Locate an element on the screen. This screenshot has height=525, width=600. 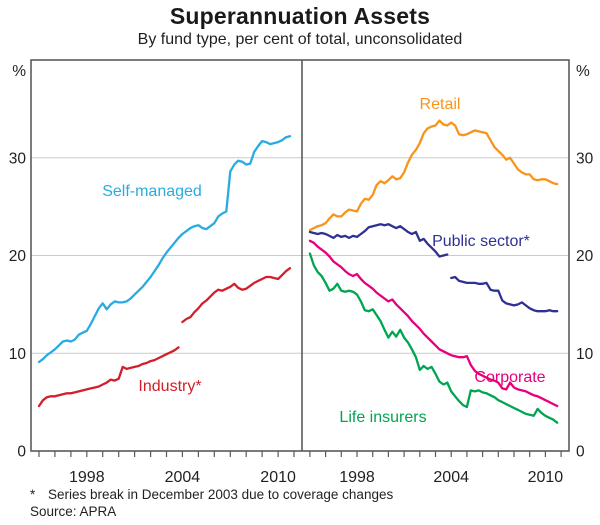
series-label-public_sector: Public sector* is located at coordinates (481, 241).